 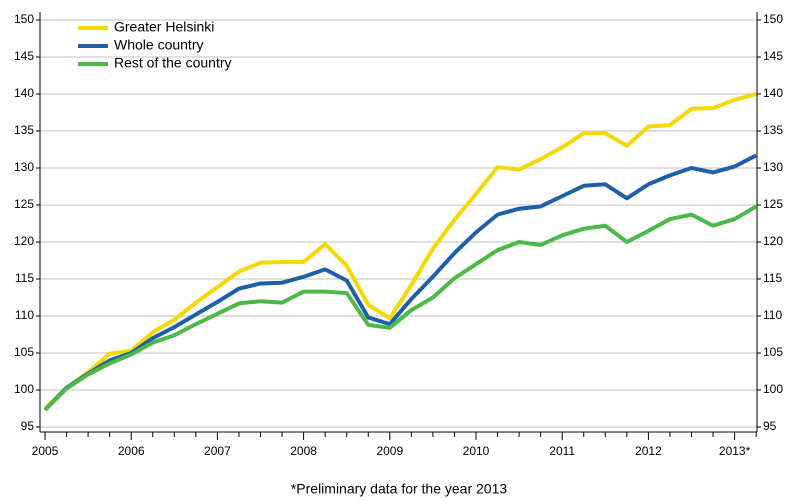 What do you see at coordinates (773, 130) in the screenshot?
I see `y2-tick-label: 135` at bounding box center [773, 130].